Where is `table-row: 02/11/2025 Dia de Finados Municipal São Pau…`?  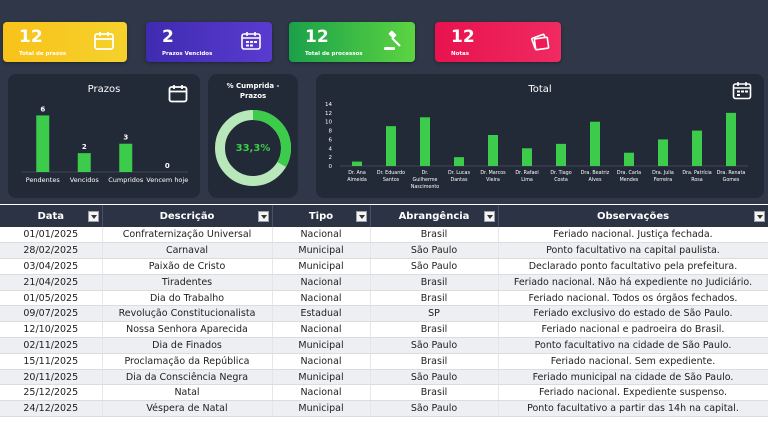 table-row: 02/11/2025 Dia de Finados Municipal São Pau… is located at coordinates (384, 345).